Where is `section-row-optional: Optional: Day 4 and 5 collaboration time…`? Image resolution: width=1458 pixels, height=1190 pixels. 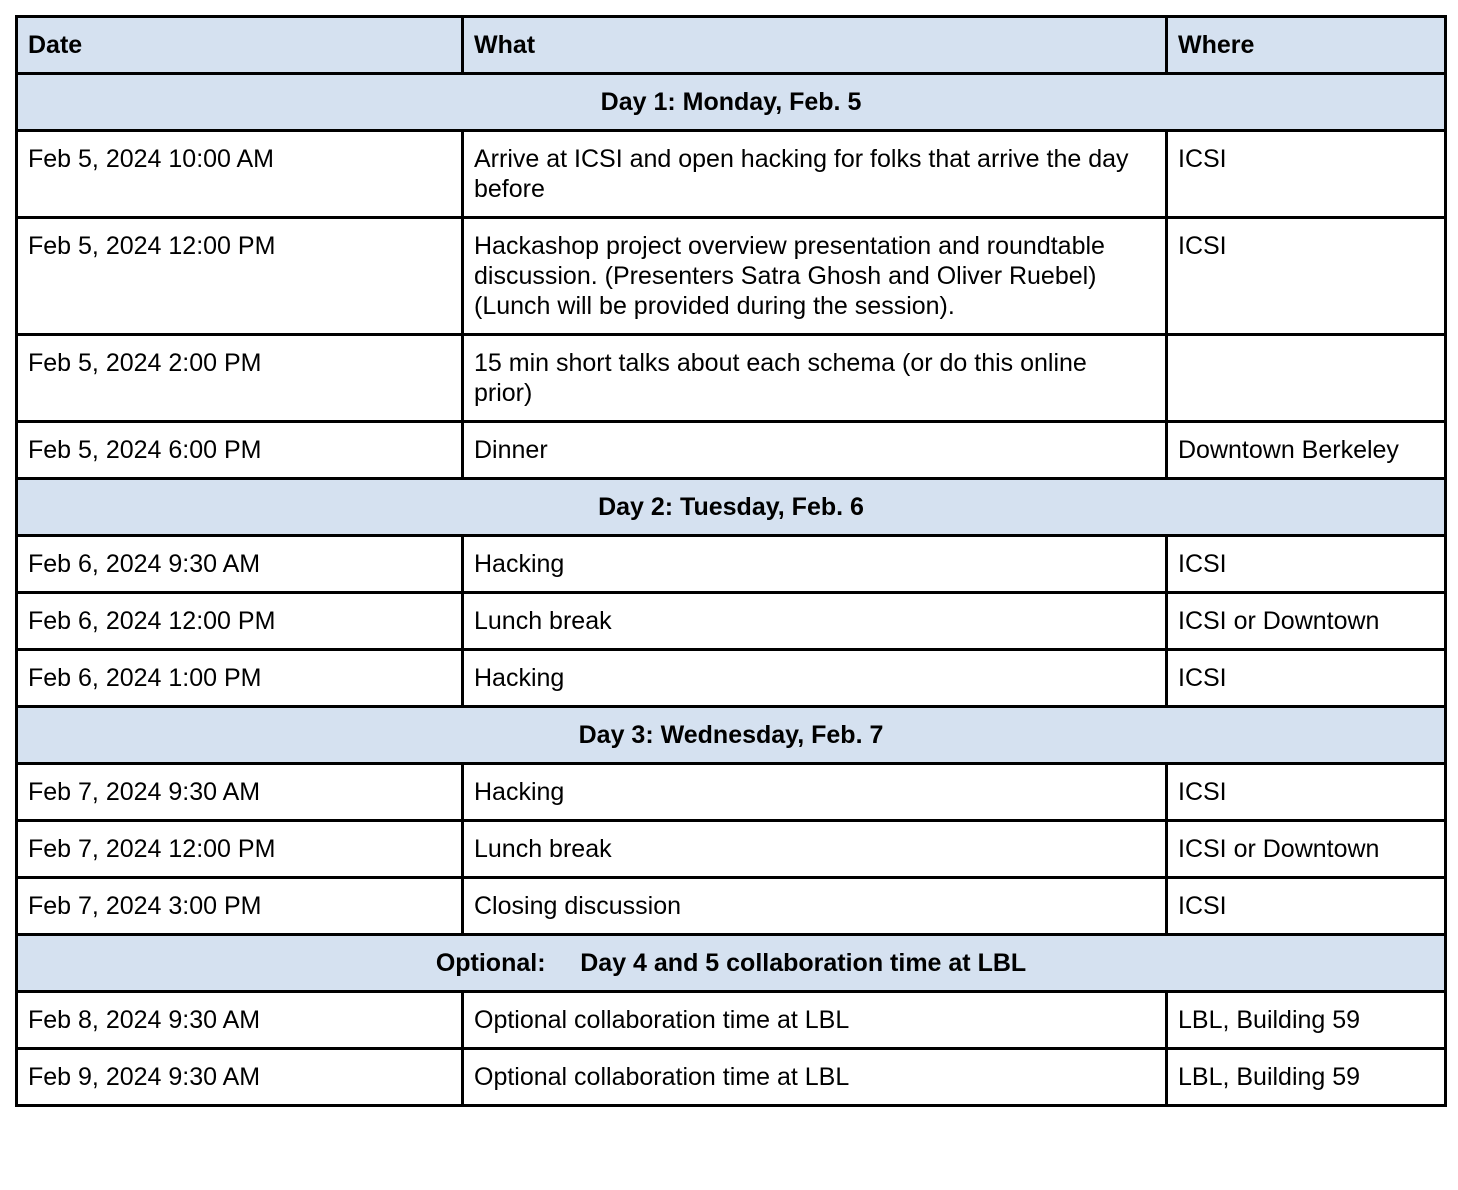 section-row-optional: Optional: Day 4 and 5 collaboration time… is located at coordinates (731, 963).